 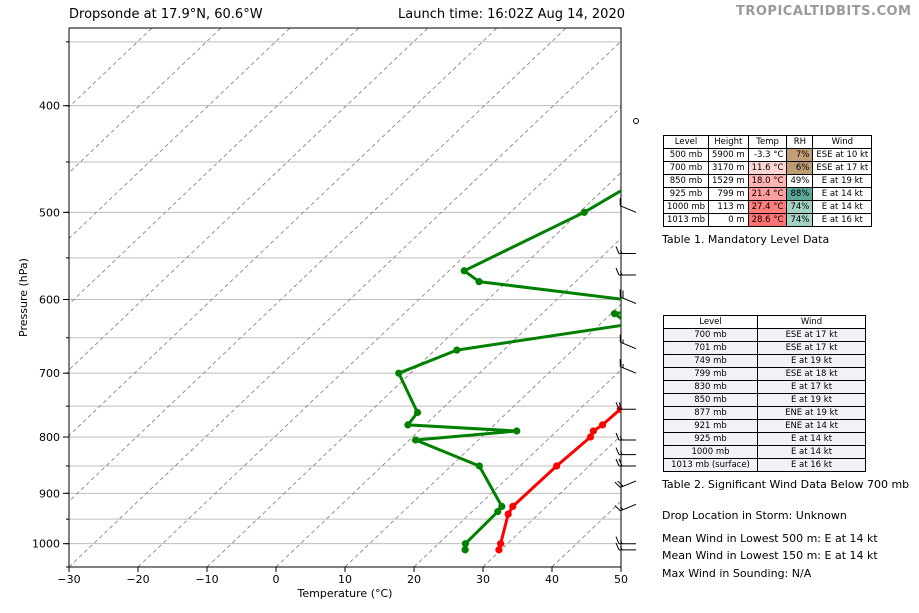 I want to click on cell-level: 749 mb, so click(x=710, y=361).